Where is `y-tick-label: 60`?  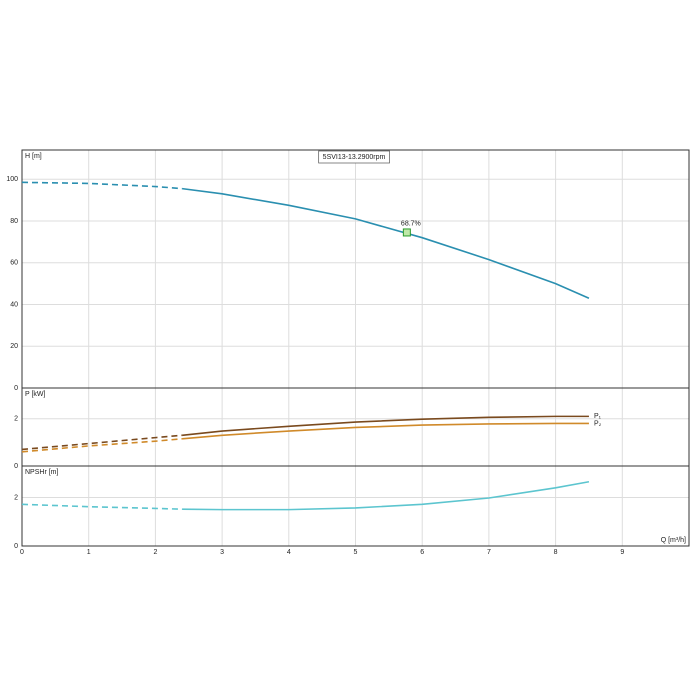
y-tick-label: 60 is located at coordinates (14, 263).